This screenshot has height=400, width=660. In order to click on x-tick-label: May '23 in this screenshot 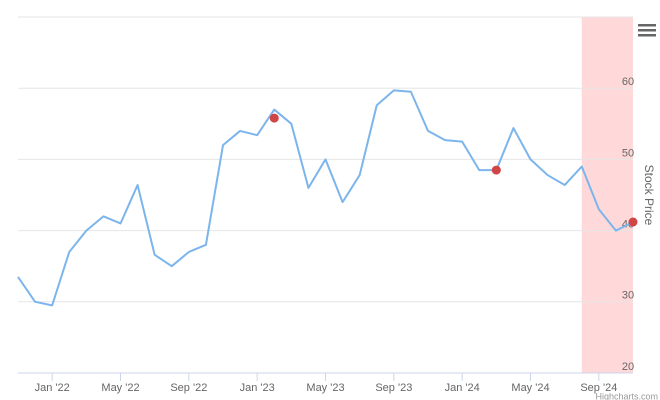, I will do `click(325, 388)`.